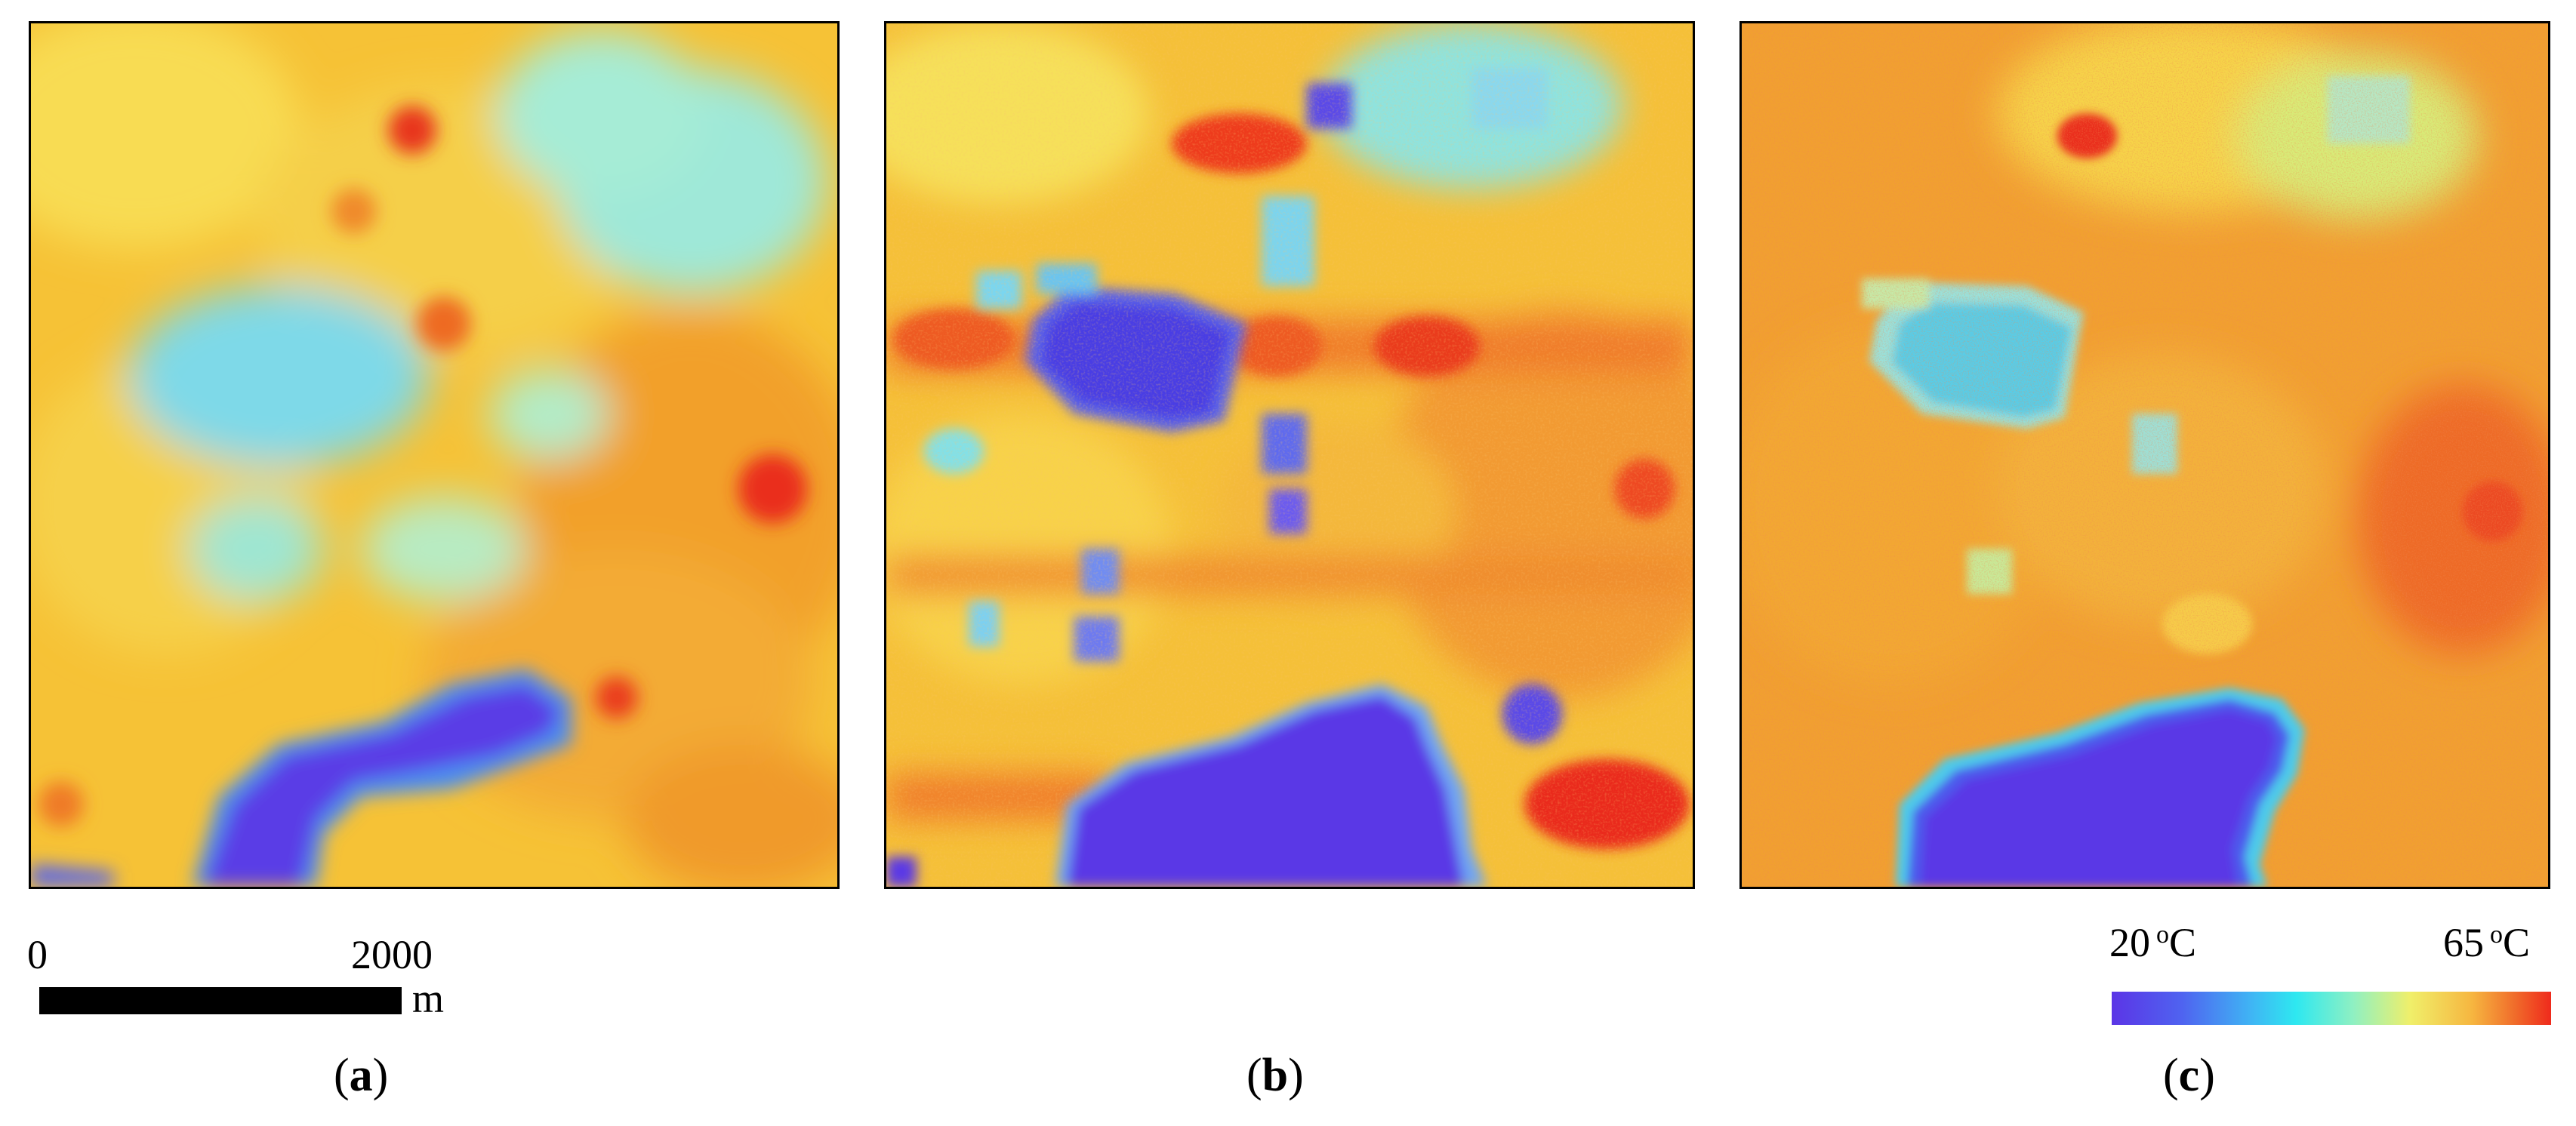 The image size is (2576, 1126). I want to click on scale-bar-min-label: 0, so click(37, 954).